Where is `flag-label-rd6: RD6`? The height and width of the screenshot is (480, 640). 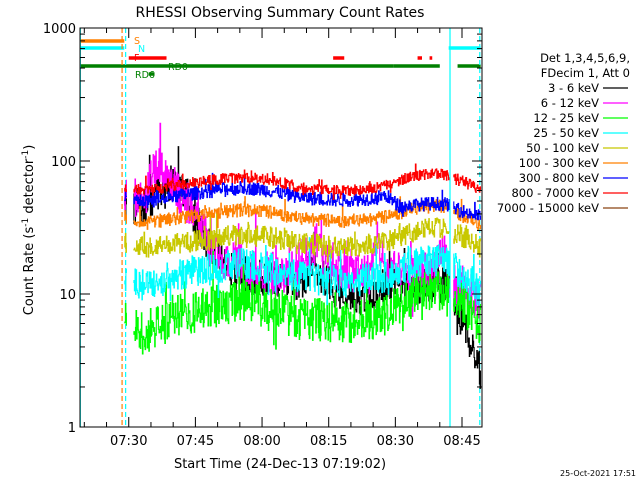 flag-label-rd6: RD6 is located at coordinates (145, 75).